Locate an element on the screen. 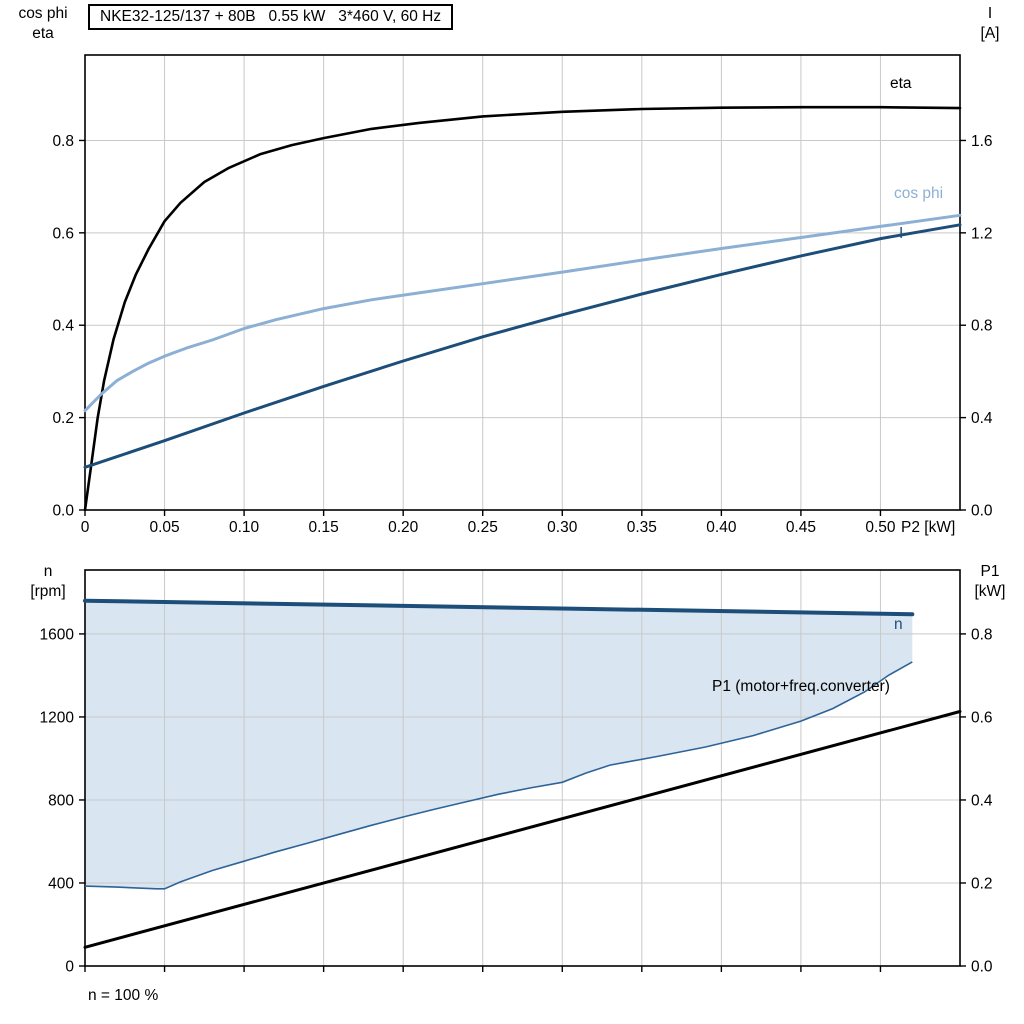 Image resolution: width=1024 pixels, height=1024 pixels. x-tick-label: 0.15 is located at coordinates (324, 527).